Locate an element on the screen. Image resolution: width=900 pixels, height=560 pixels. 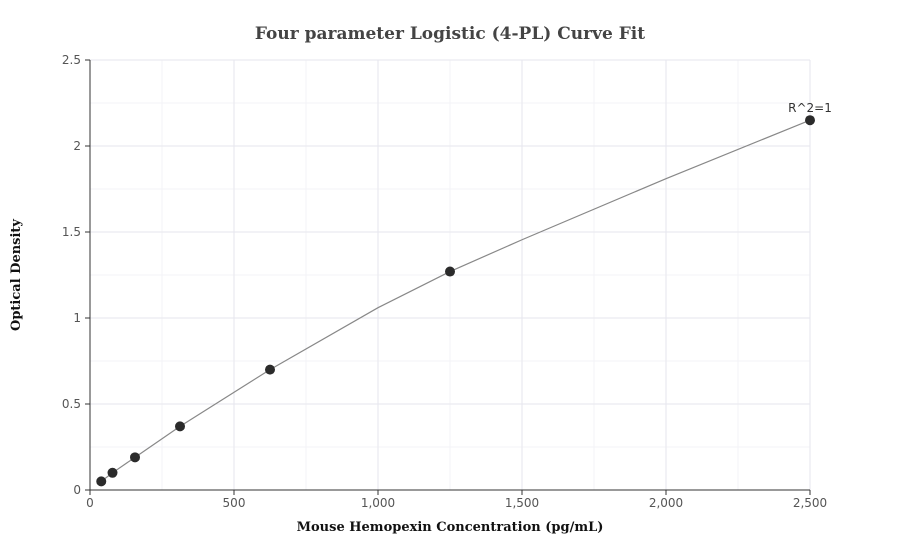
x-tick-label: 1,000 is located at coordinates (378, 503).